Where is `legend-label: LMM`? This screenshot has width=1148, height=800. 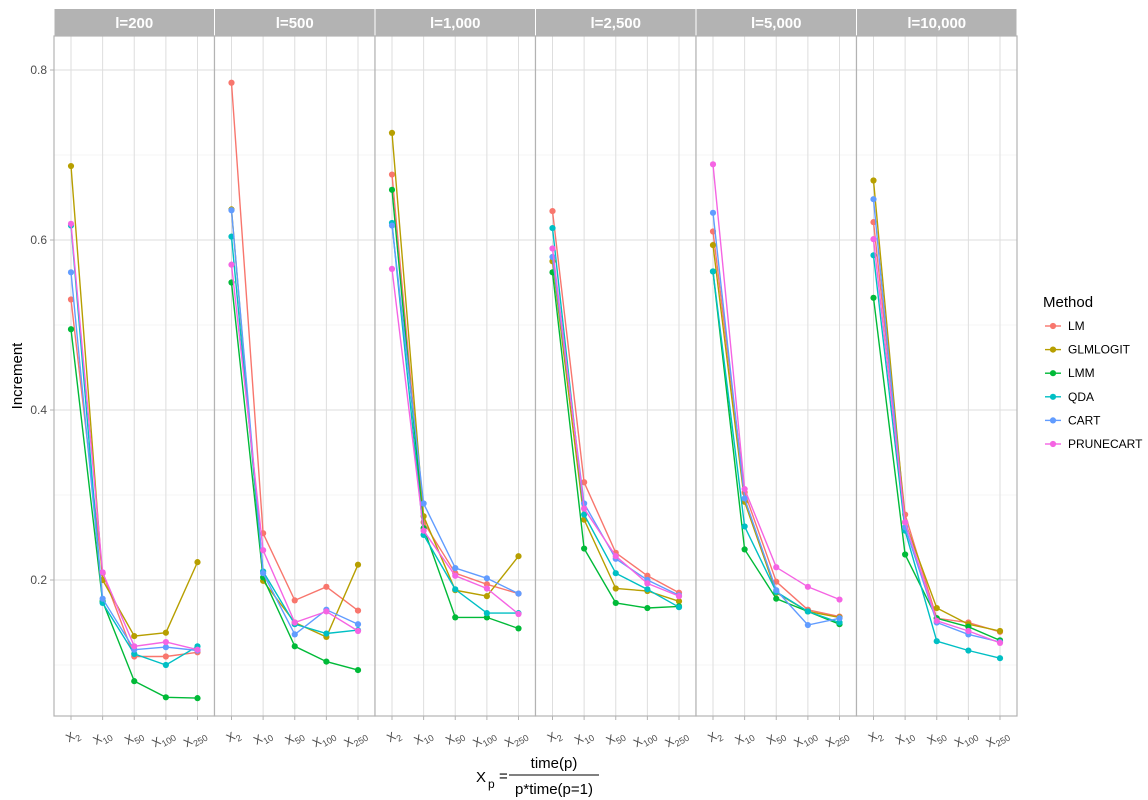
legend-label: LMM is located at coordinates (1081, 373).